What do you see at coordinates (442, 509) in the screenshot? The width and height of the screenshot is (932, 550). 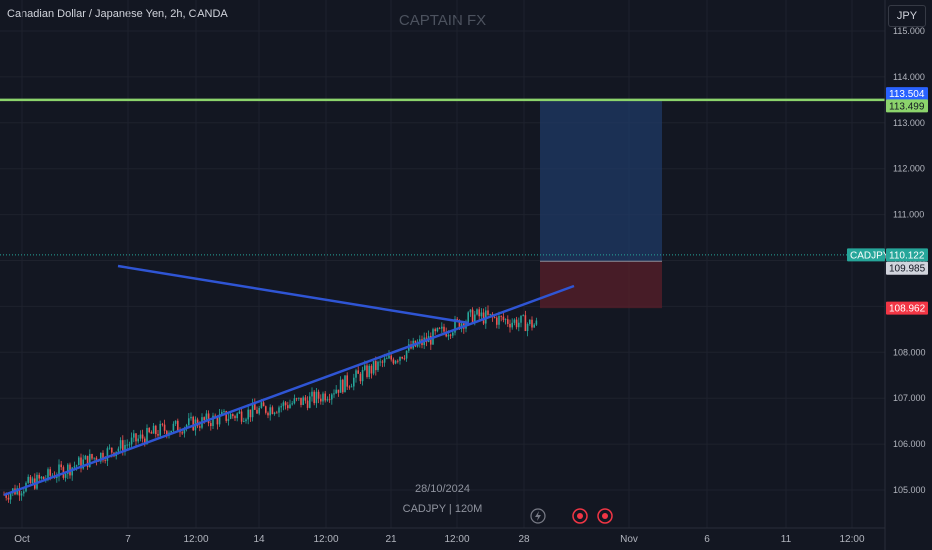 I see `symbol-interval: CADJPY | 120M` at bounding box center [442, 509].